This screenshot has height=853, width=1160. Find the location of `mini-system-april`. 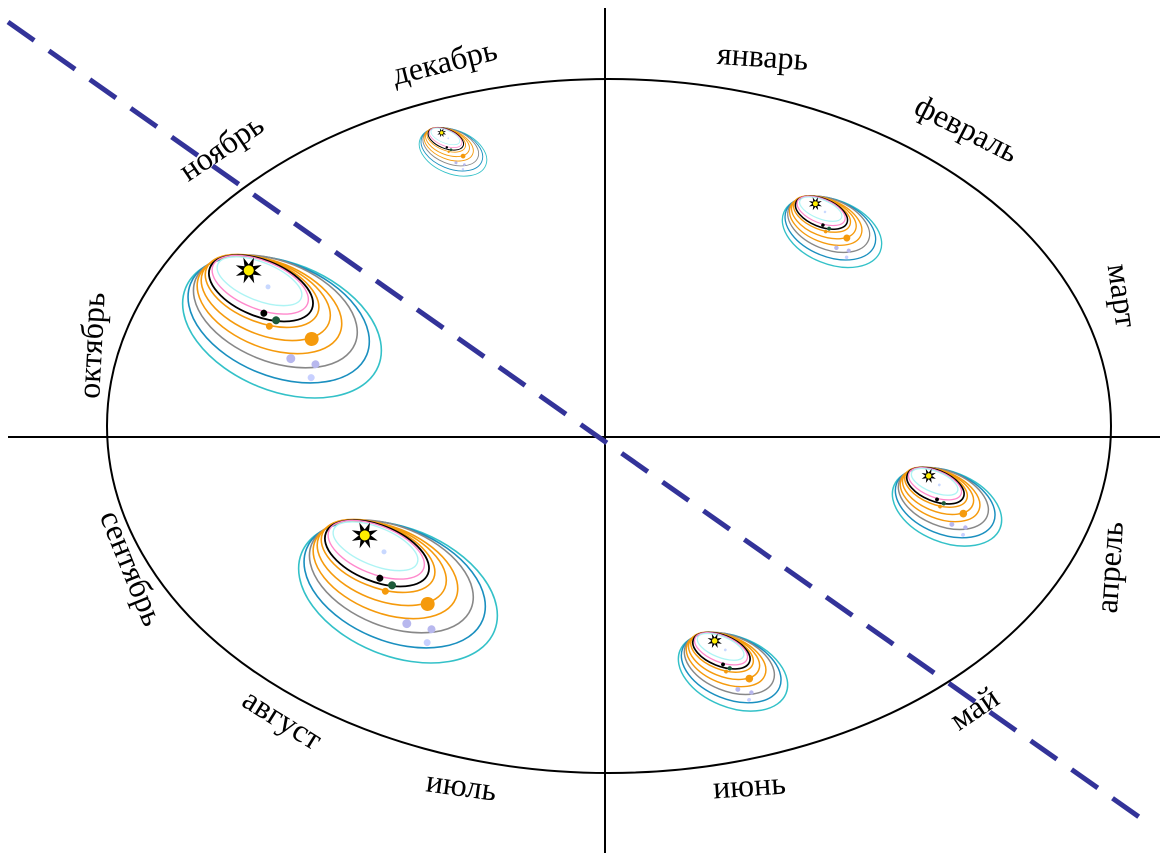

mini-system-april is located at coordinates (947, 506).